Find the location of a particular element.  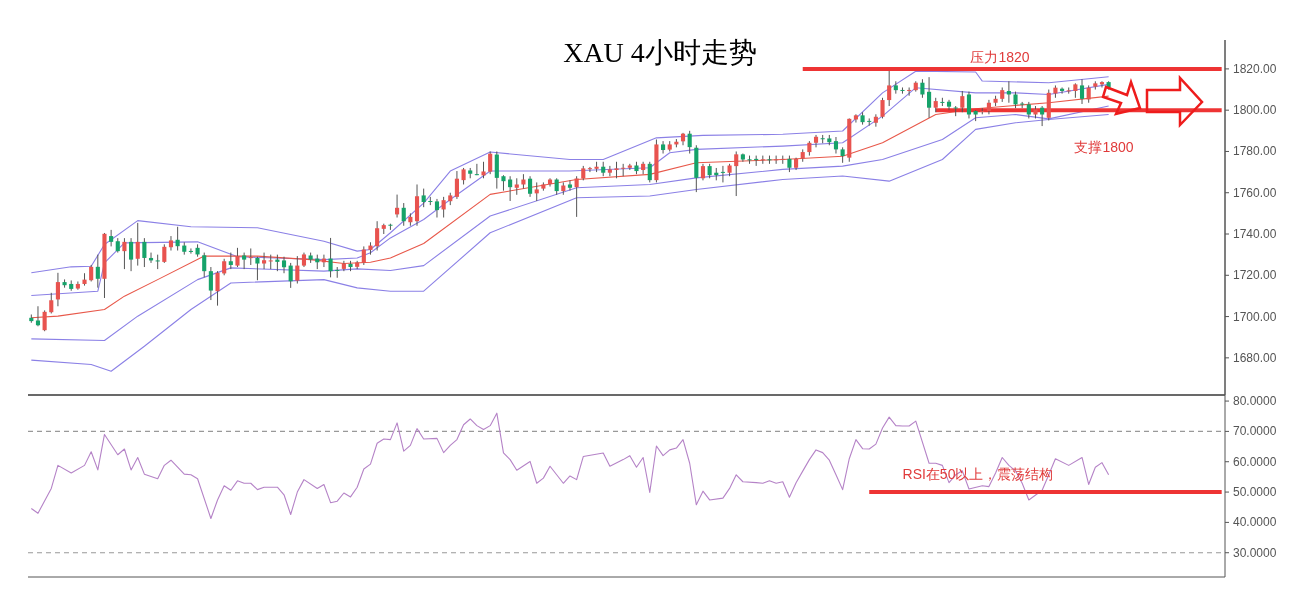

y-tick-label: 60.0000 is located at coordinates (1255, 461).